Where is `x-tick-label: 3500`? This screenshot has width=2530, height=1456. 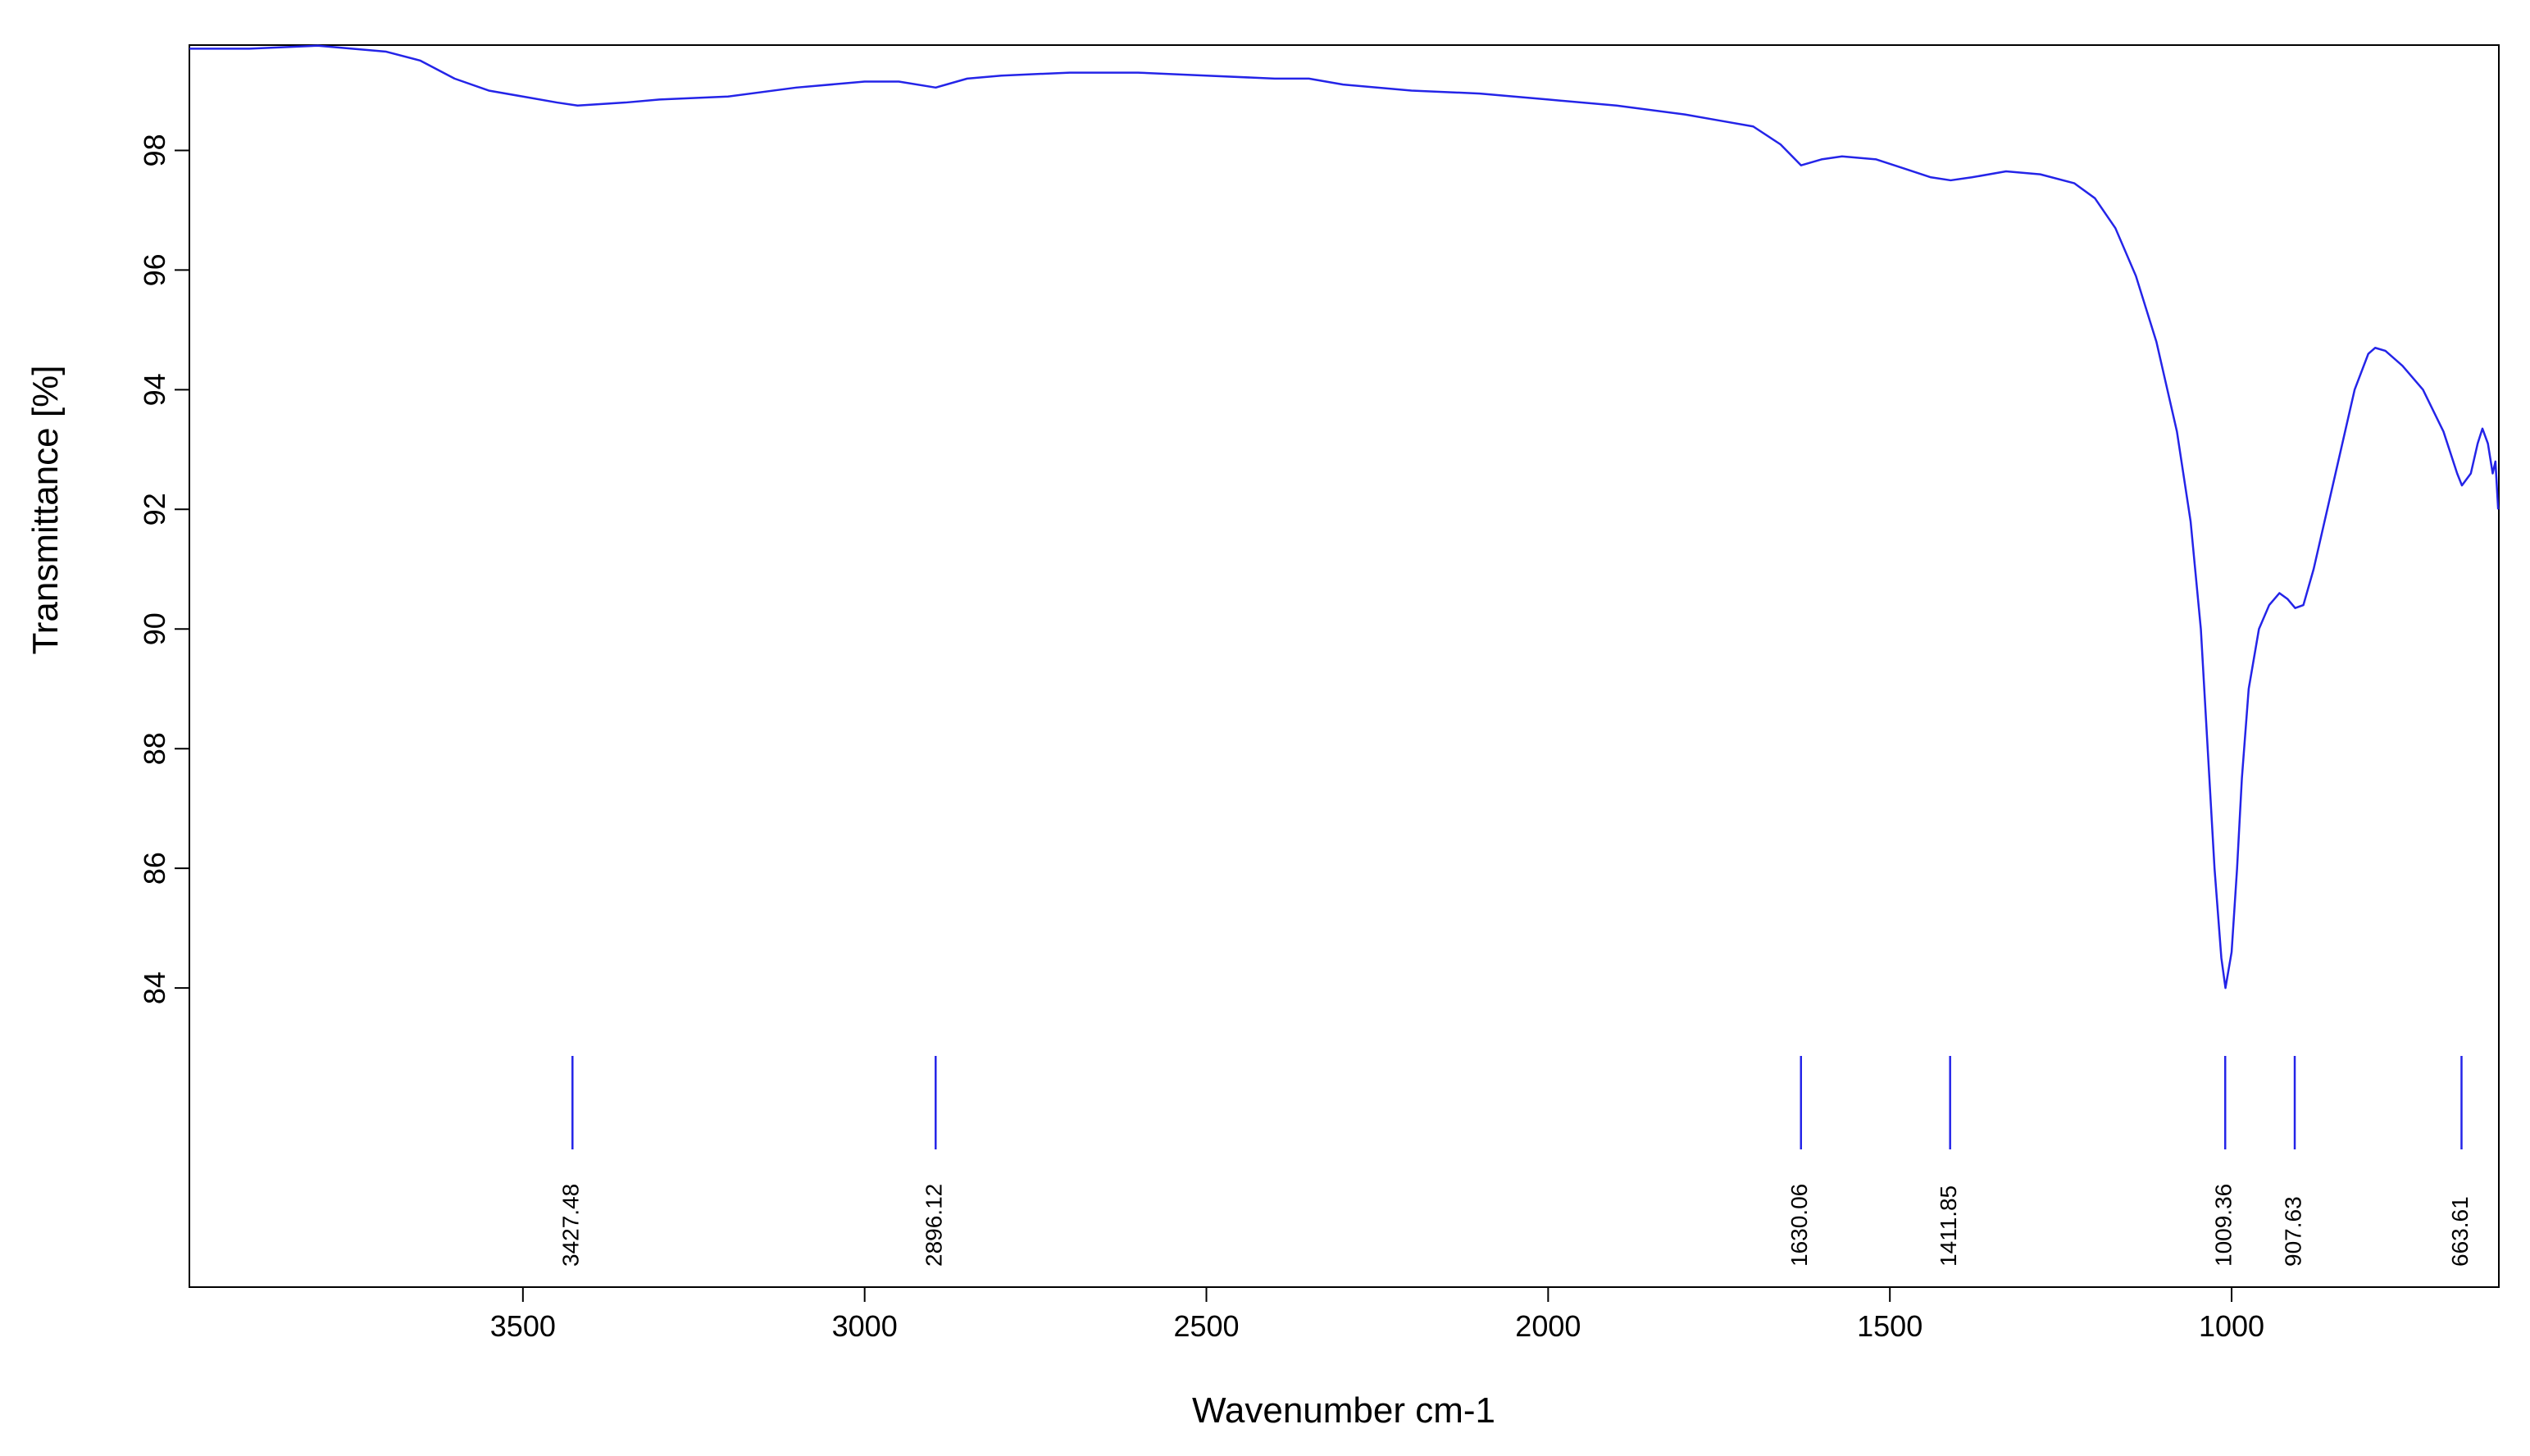
x-tick-label: 3500 is located at coordinates (523, 1326).